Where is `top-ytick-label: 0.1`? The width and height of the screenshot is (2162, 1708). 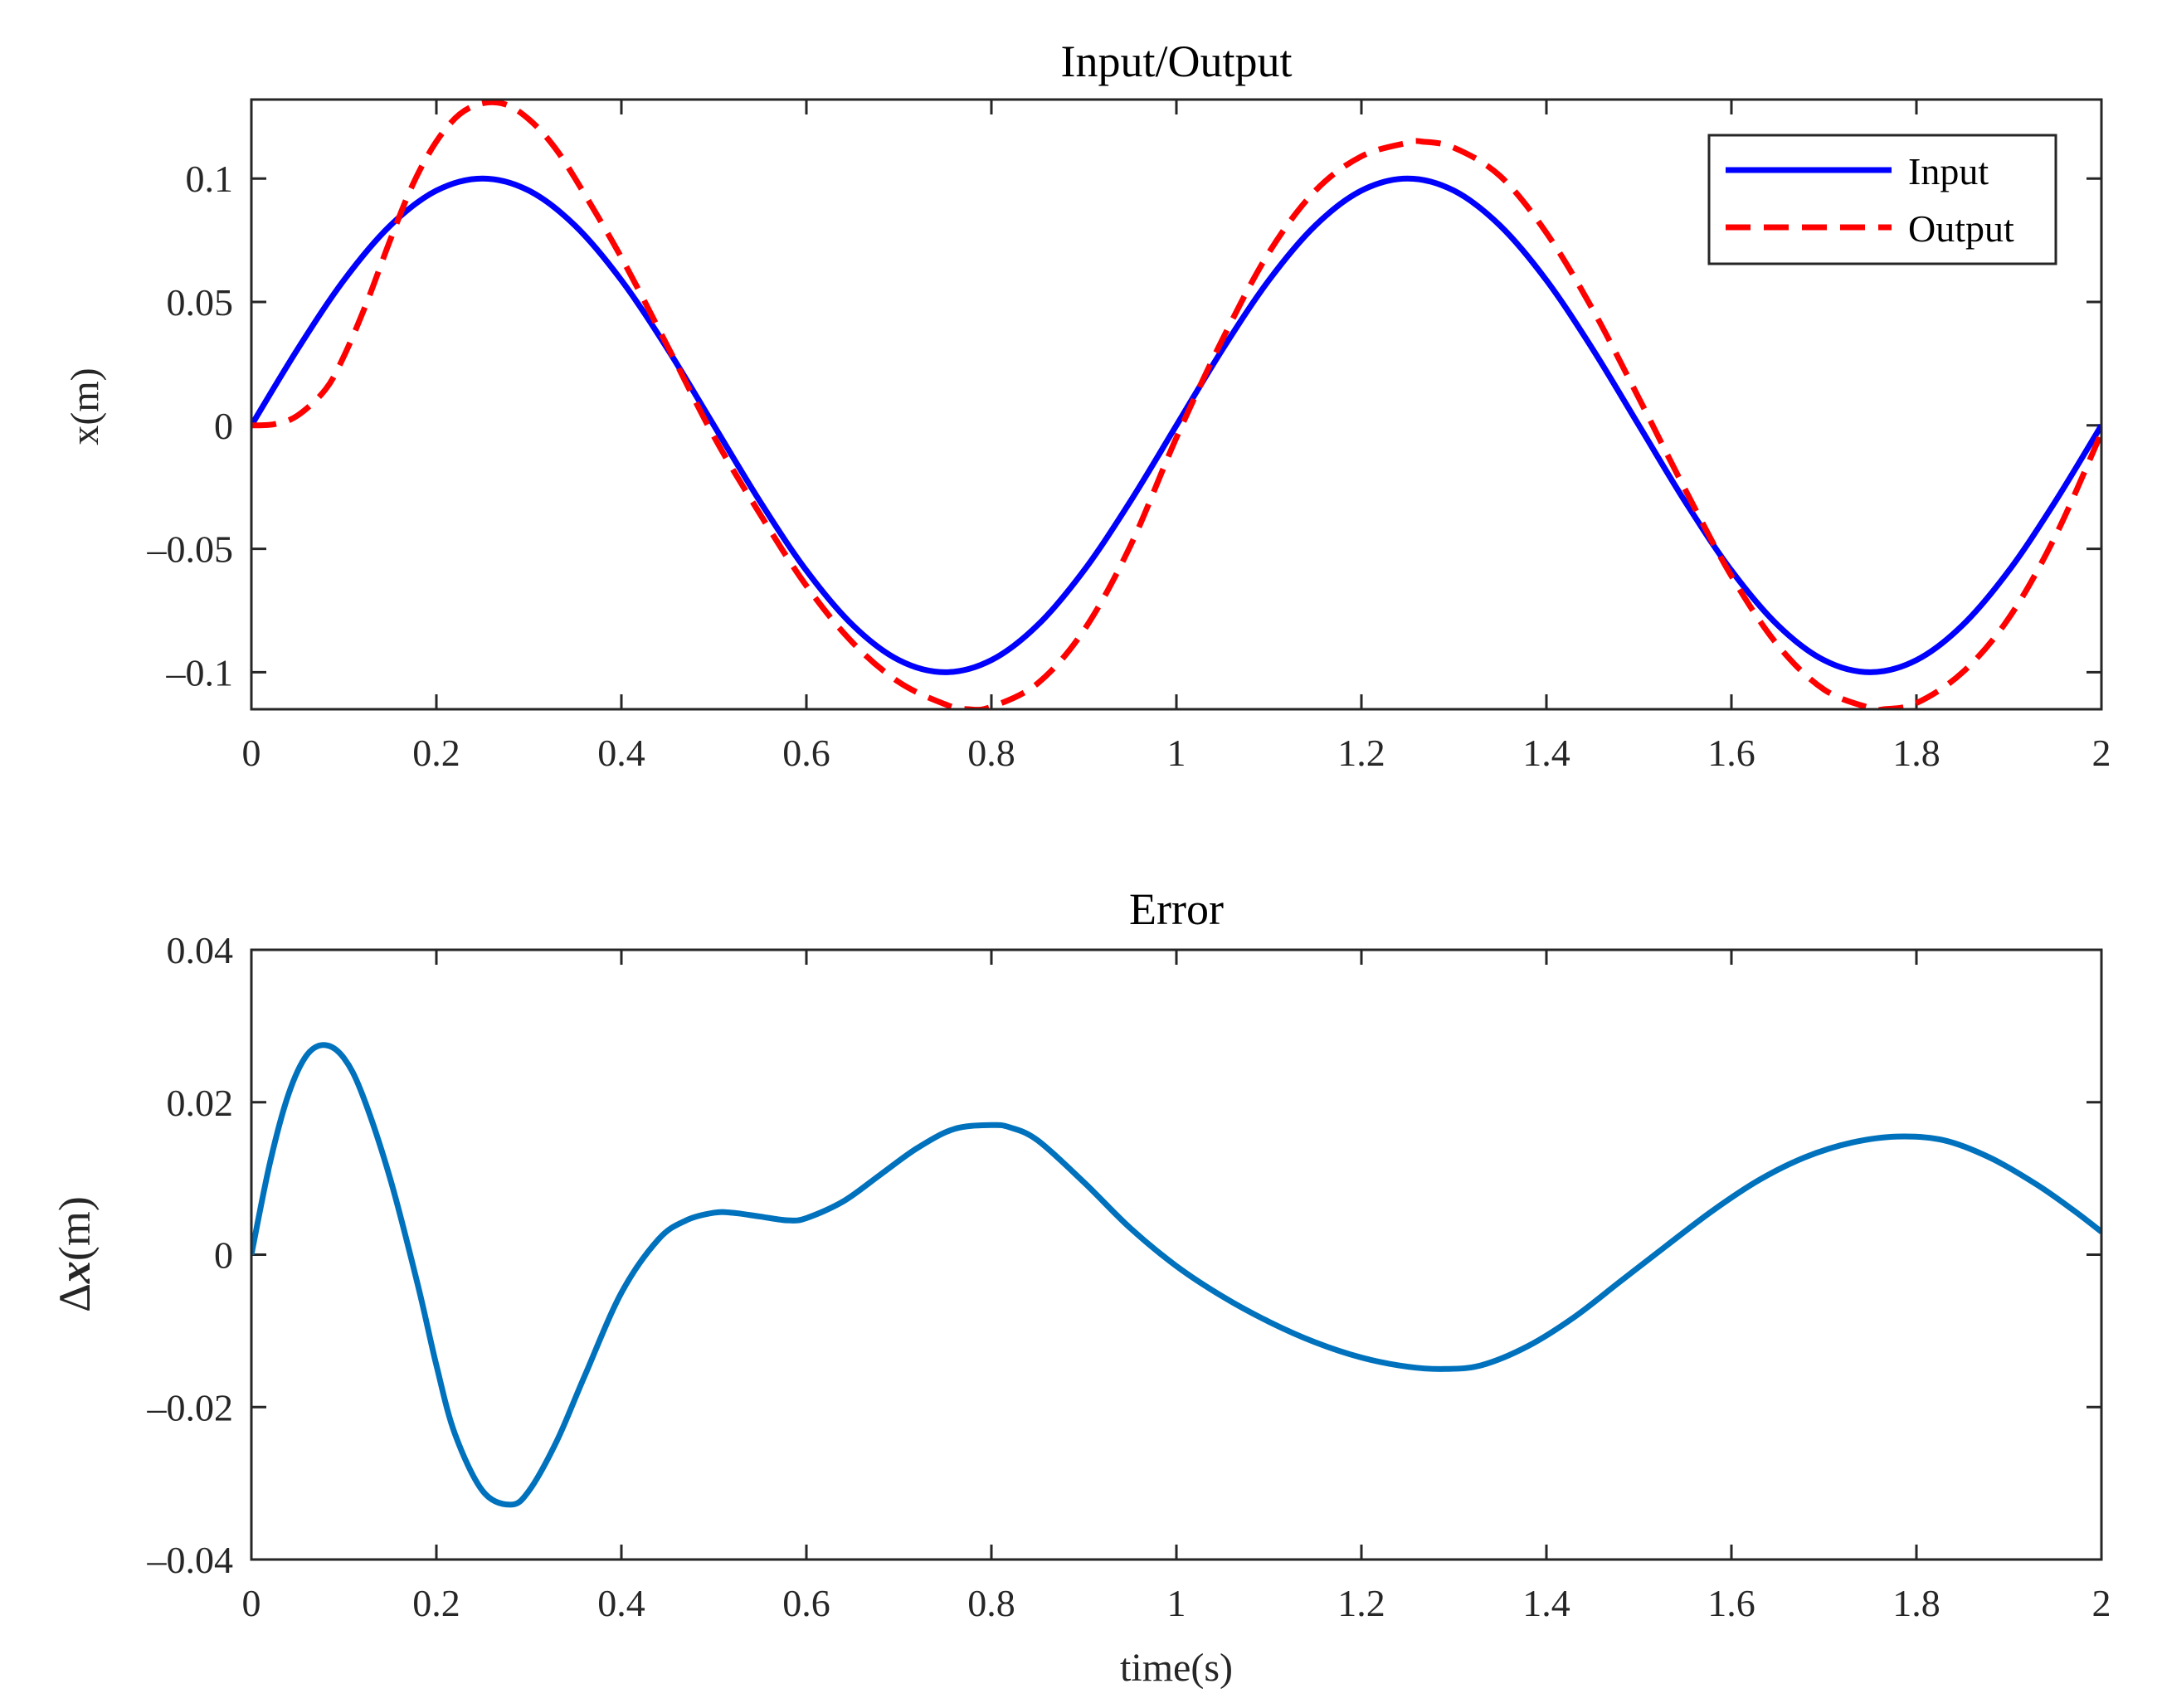
top-ytick-label: 0.1 is located at coordinates (210, 179).